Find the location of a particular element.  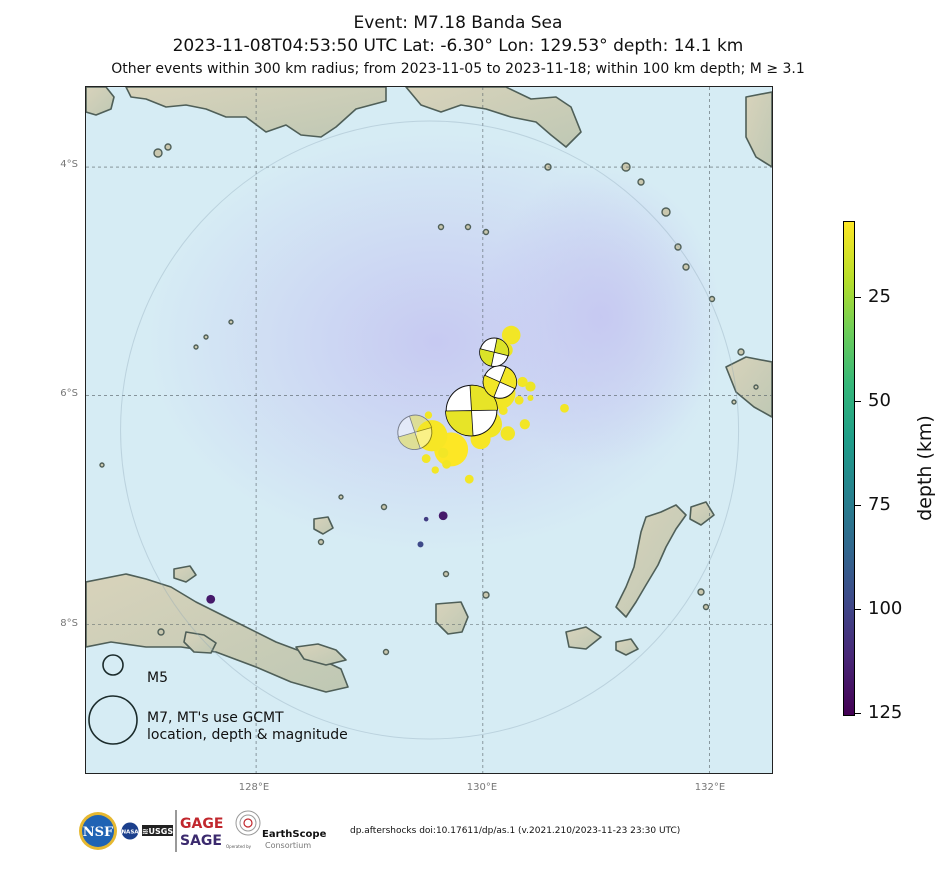

depth-colorbar is located at coordinates (849, 468).